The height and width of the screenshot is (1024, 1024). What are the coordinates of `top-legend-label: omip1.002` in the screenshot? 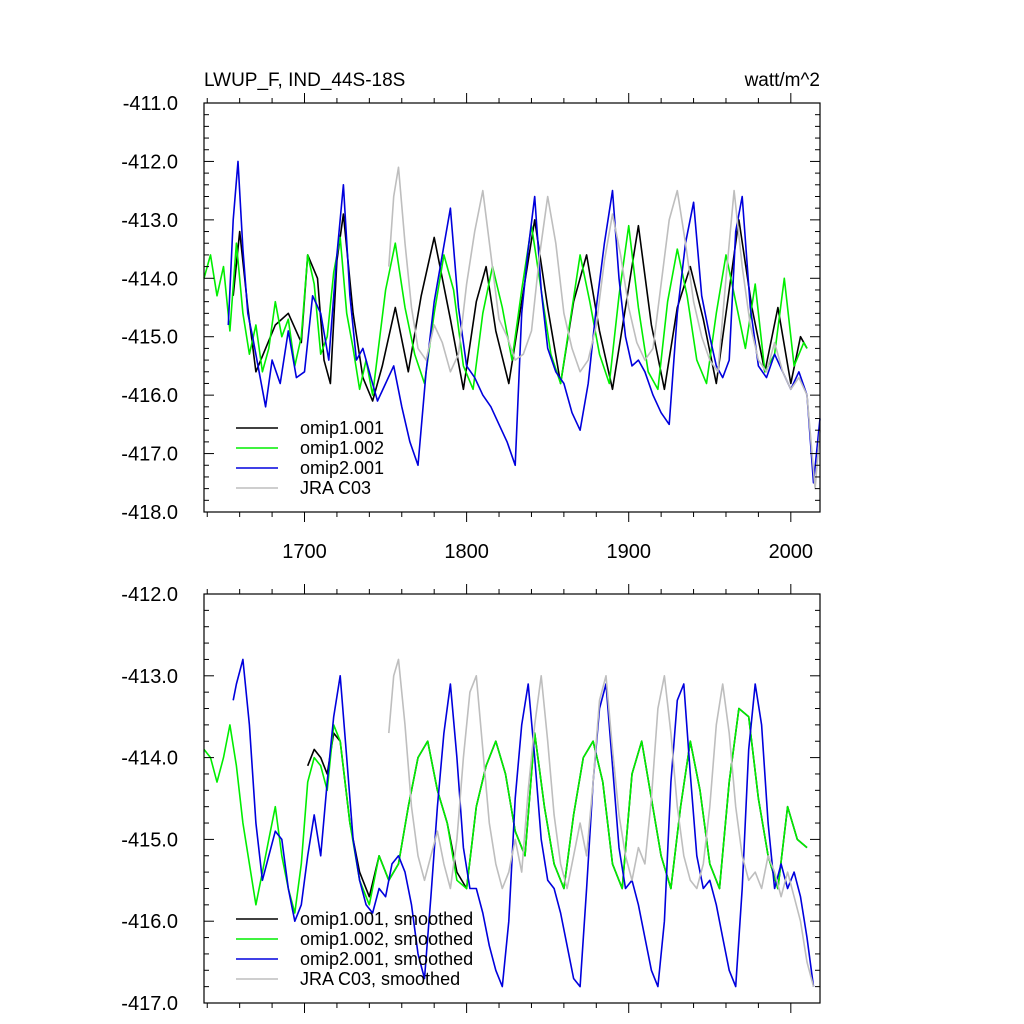 It's located at (342, 448).